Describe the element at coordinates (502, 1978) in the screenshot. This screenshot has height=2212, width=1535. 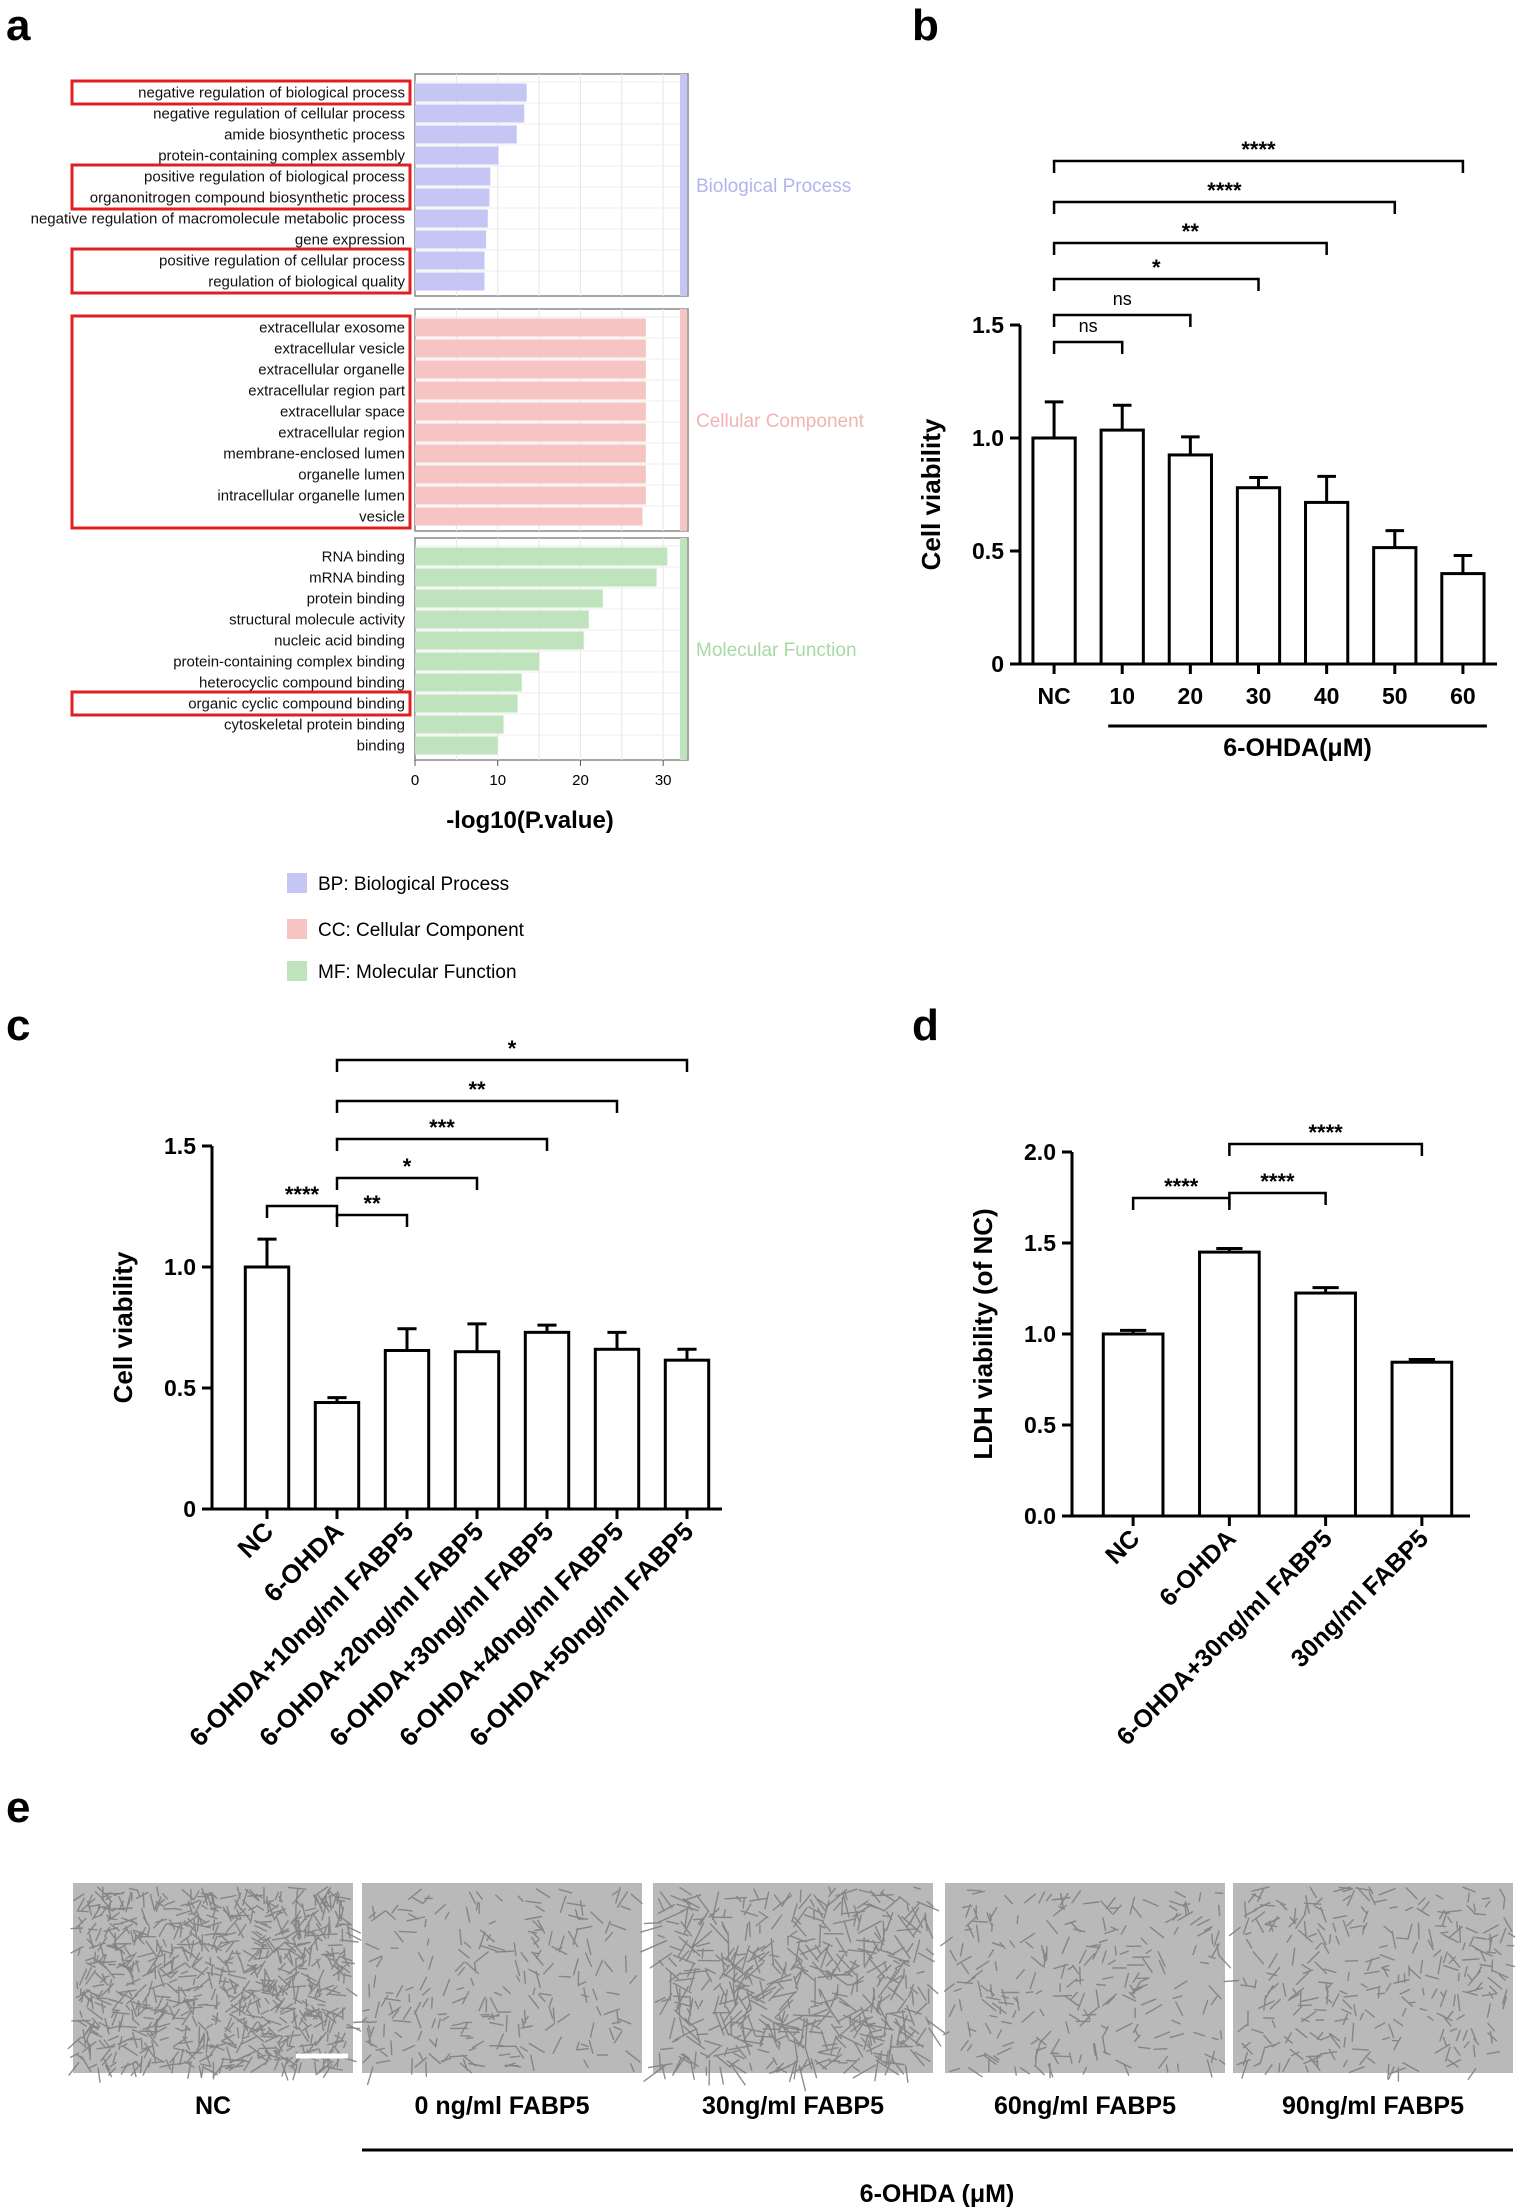
I see `micrograph-background` at that location.